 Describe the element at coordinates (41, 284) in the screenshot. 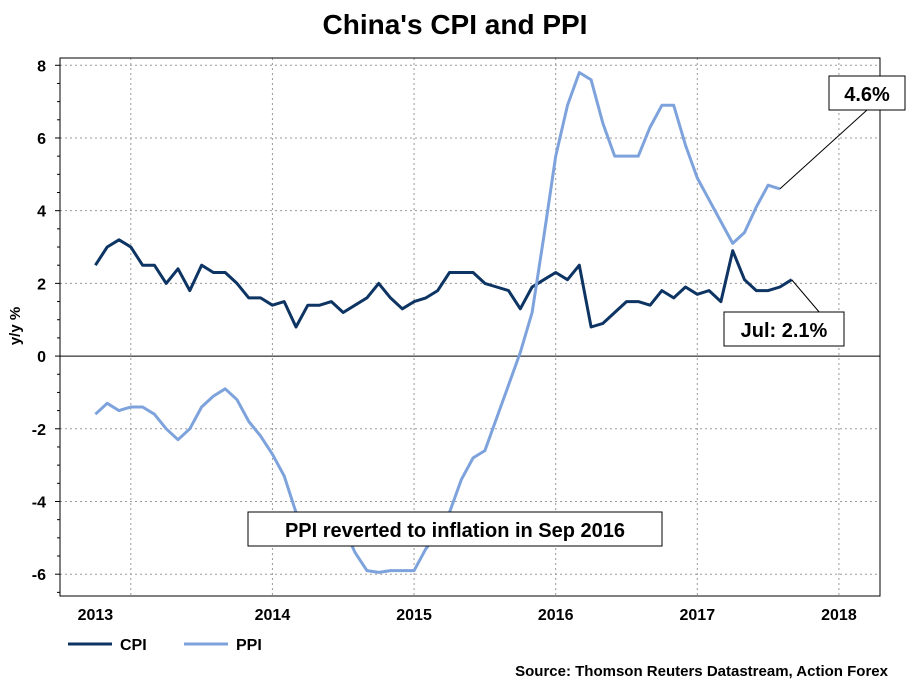

I see `y-tick-label: 2` at that location.